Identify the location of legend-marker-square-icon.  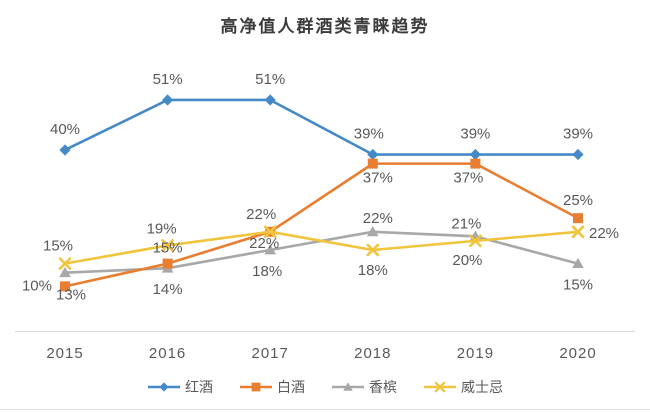
(256, 387).